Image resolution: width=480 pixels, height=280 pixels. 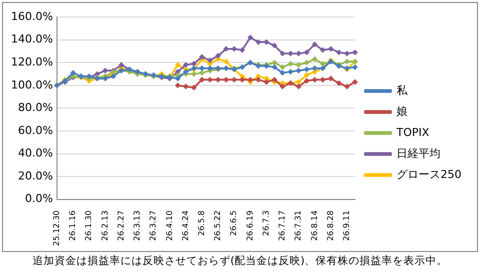 What do you see at coordinates (402, 90) in the screenshot?
I see `legend-label: 私` at bounding box center [402, 90].